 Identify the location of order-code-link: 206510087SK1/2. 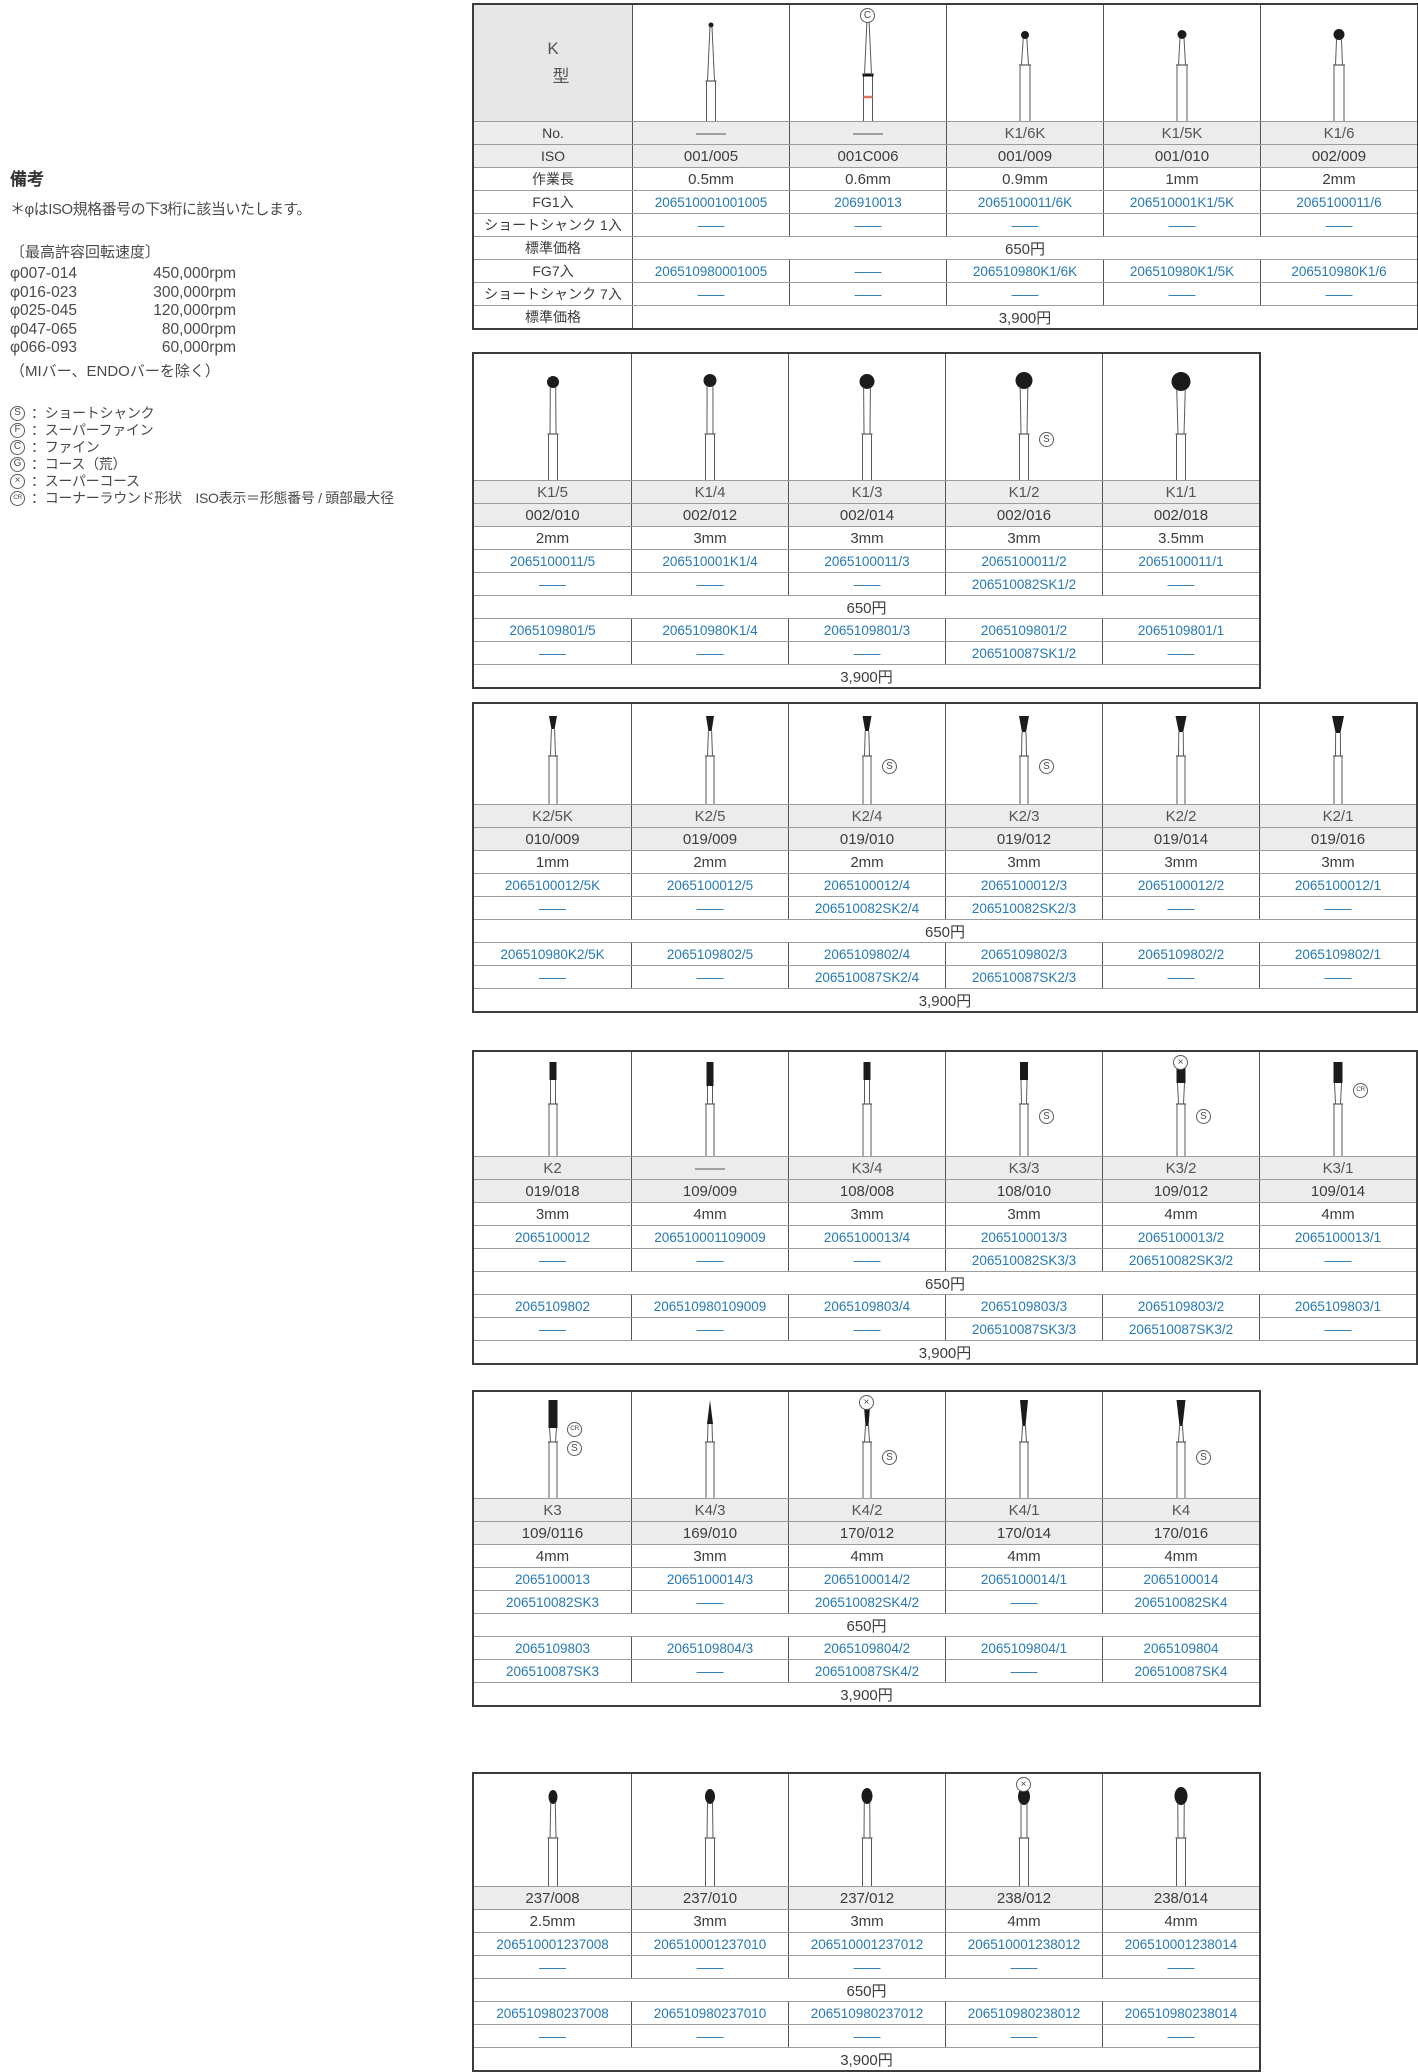
(1023, 653).